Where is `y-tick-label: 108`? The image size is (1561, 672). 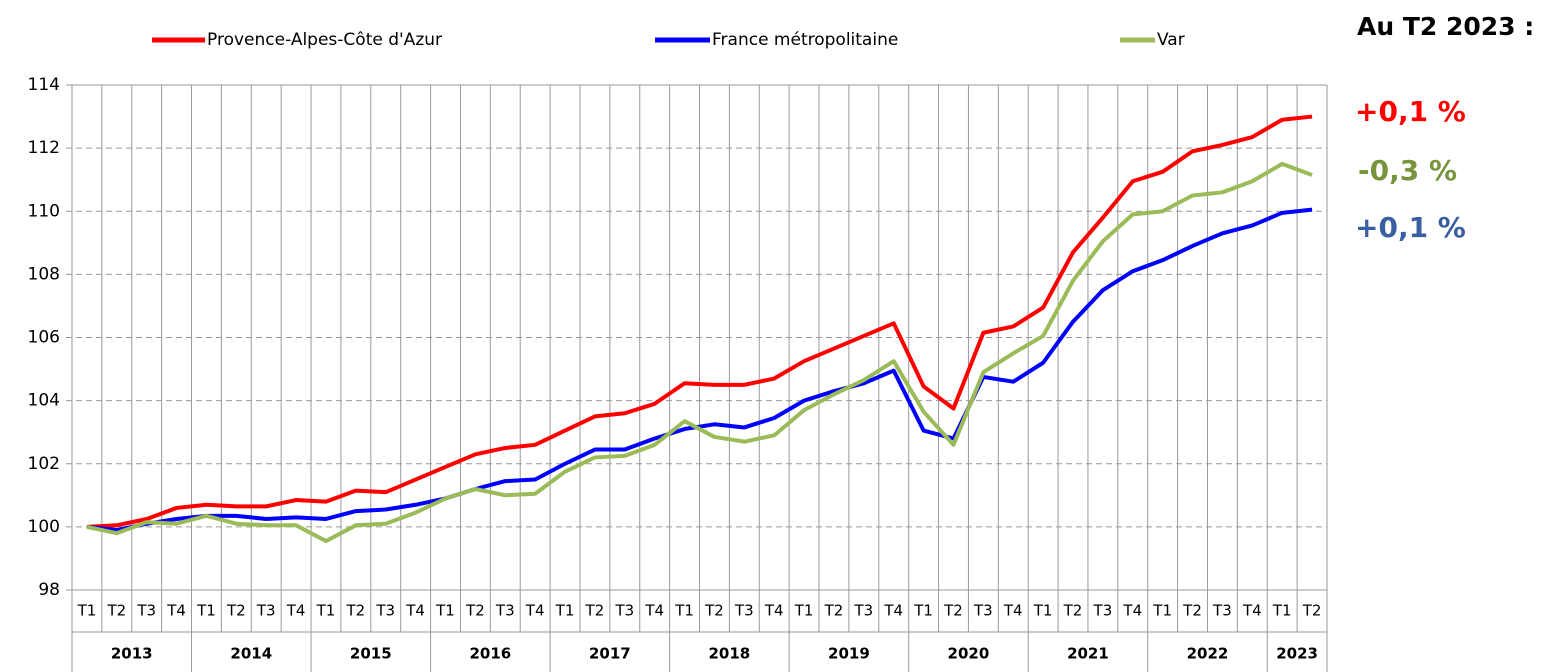
y-tick-label: 108 is located at coordinates (44, 274).